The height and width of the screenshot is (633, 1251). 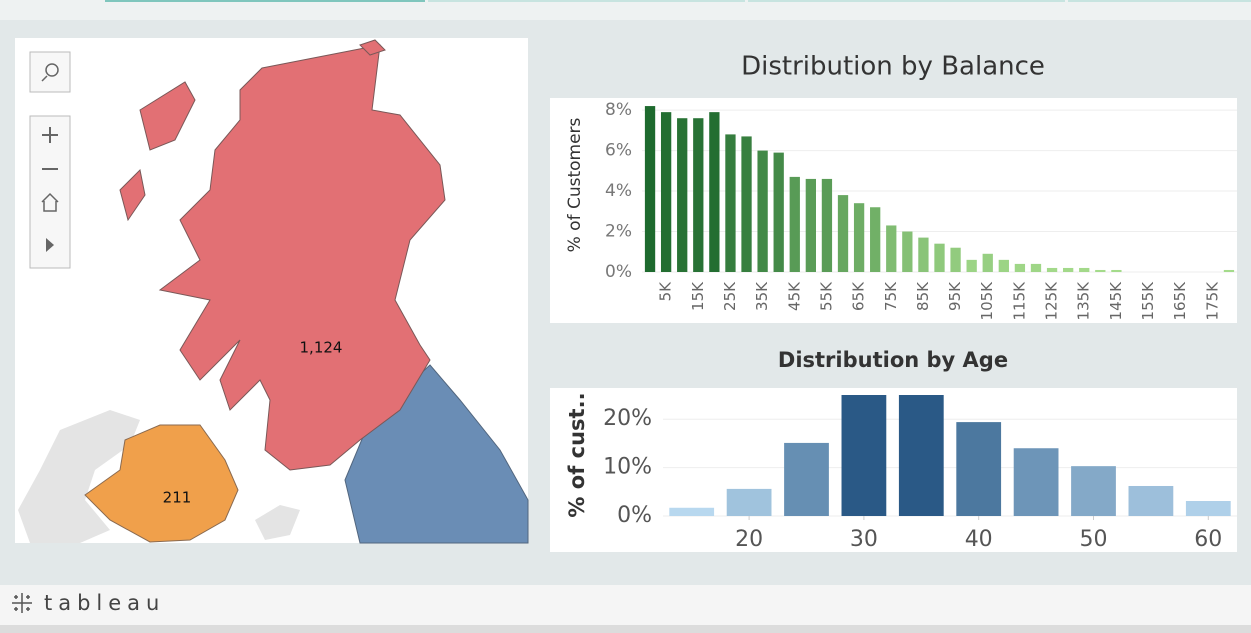 What do you see at coordinates (50, 245) in the screenshot?
I see `expand-button` at bounding box center [50, 245].